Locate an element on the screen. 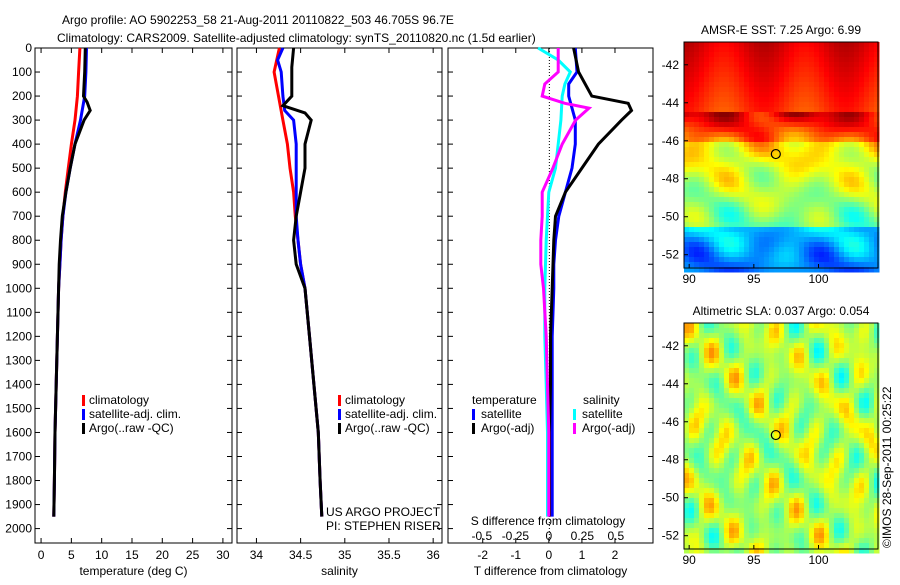  series-line-satellite-adj-clim- is located at coordinates (300, 282).